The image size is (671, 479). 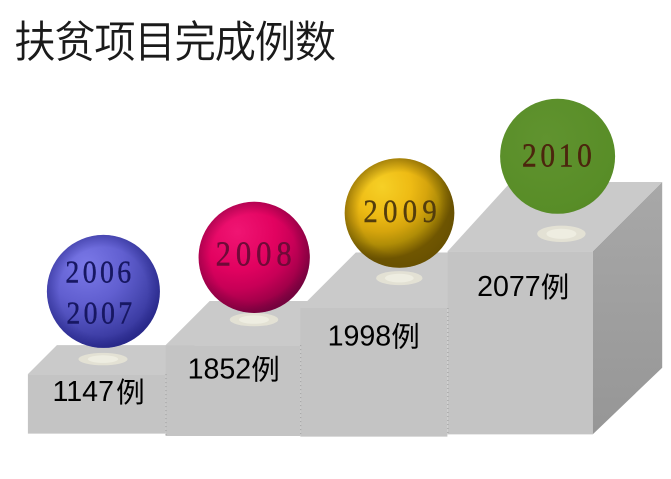 I want to click on svg-text: 2077, so click(x=509, y=287).